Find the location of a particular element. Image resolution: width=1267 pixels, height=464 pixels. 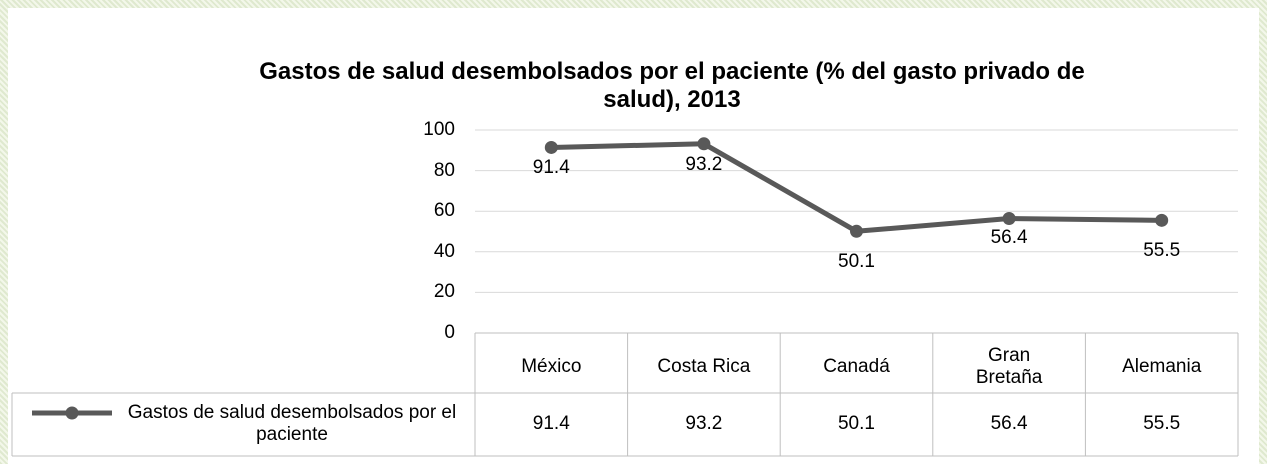

y-tick-label: 40 is located at coordinates (444, 251).